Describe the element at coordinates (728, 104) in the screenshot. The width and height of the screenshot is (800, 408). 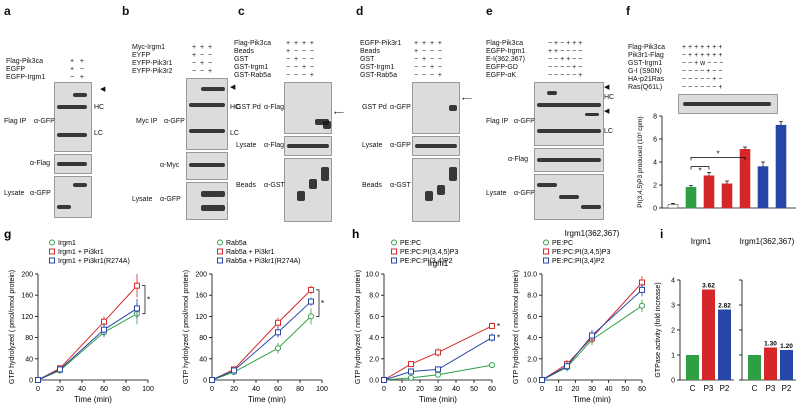
I see `blot-f` at that location.